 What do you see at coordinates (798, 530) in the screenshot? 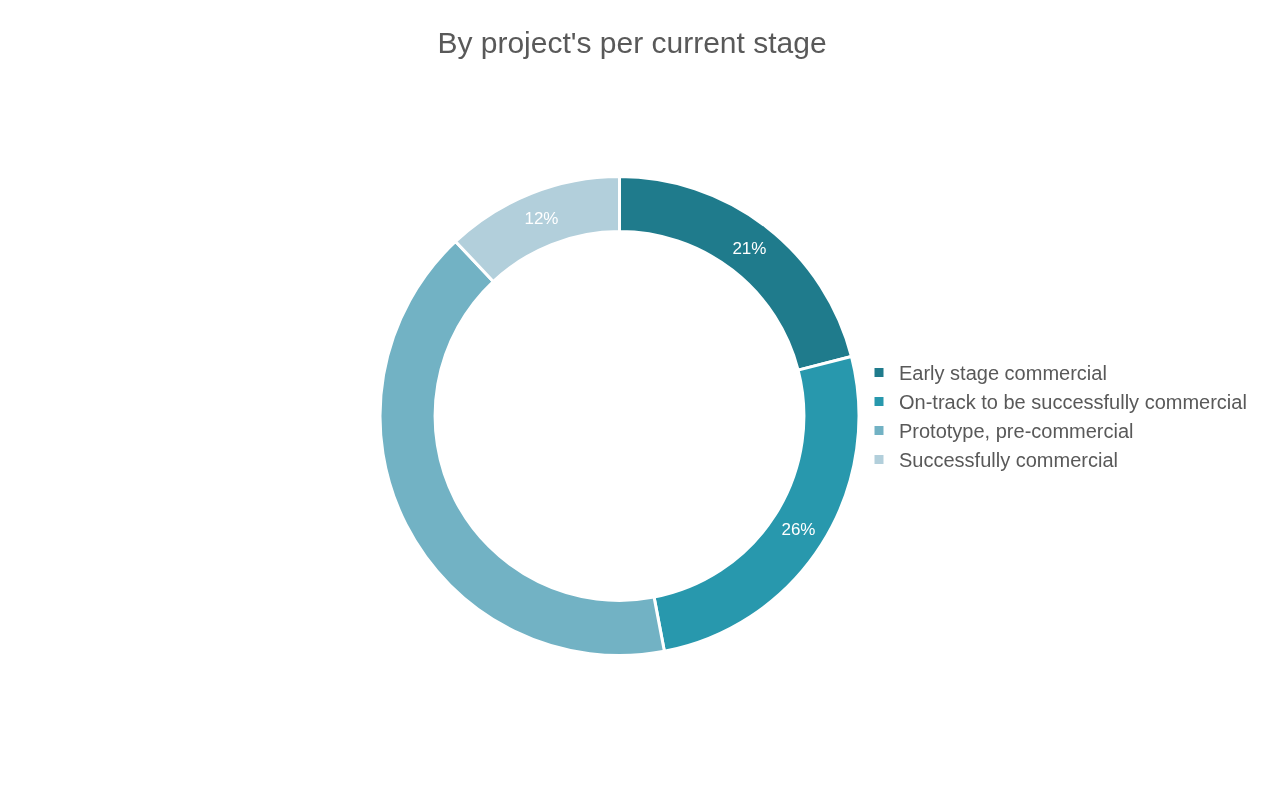
I see `data-label: 26%` at bounding box center [798, 530].